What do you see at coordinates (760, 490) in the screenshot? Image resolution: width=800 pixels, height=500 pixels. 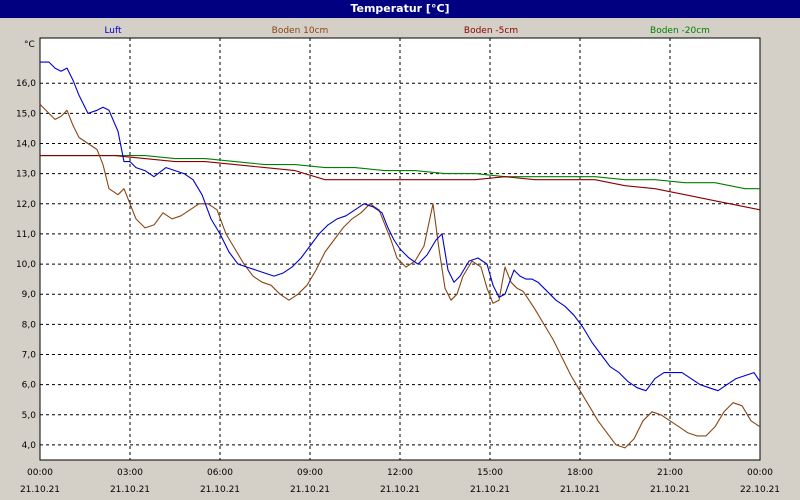 I see `x-tick-date: 22.10.21` at bounding box center [760, 490].